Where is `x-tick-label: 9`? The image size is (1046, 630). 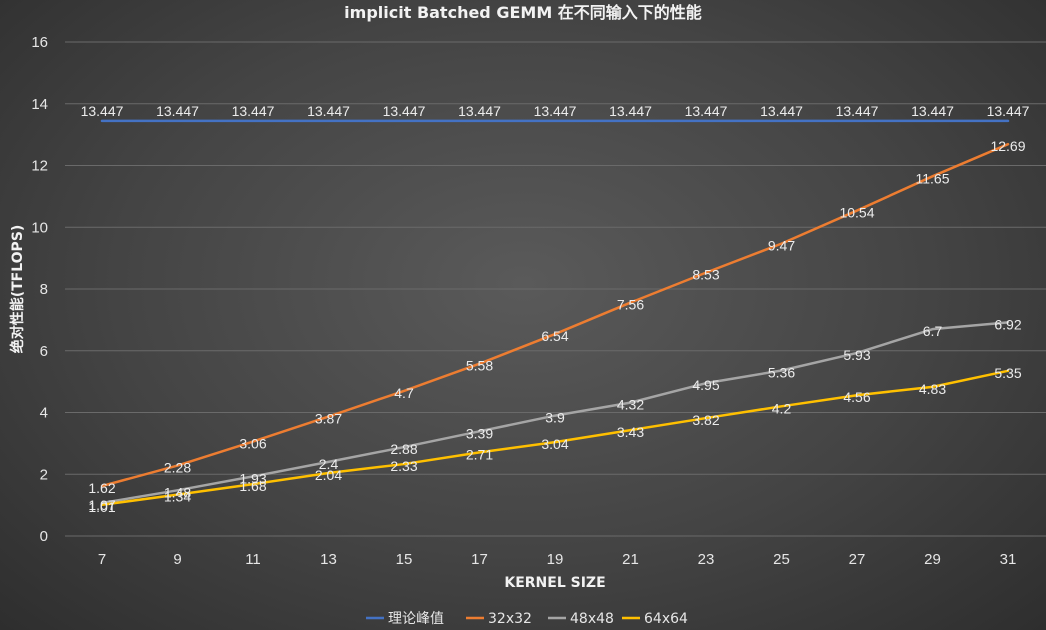
x-tick-label: 9 is located at coordinates (177, 559).